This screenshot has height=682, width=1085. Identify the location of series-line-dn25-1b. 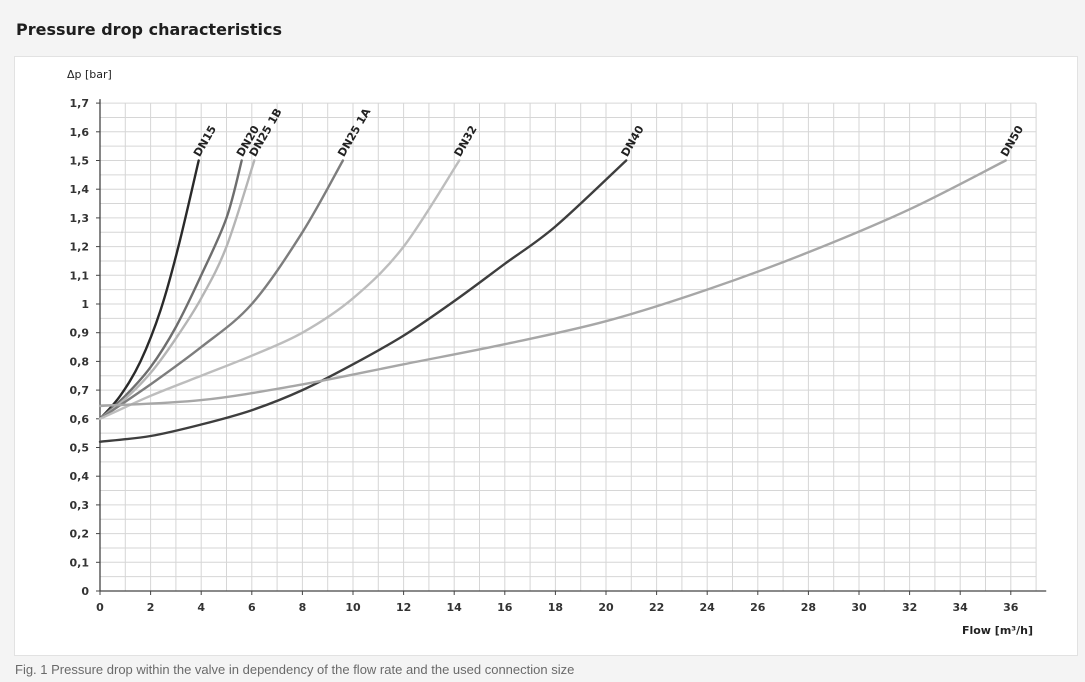
(177, 289).